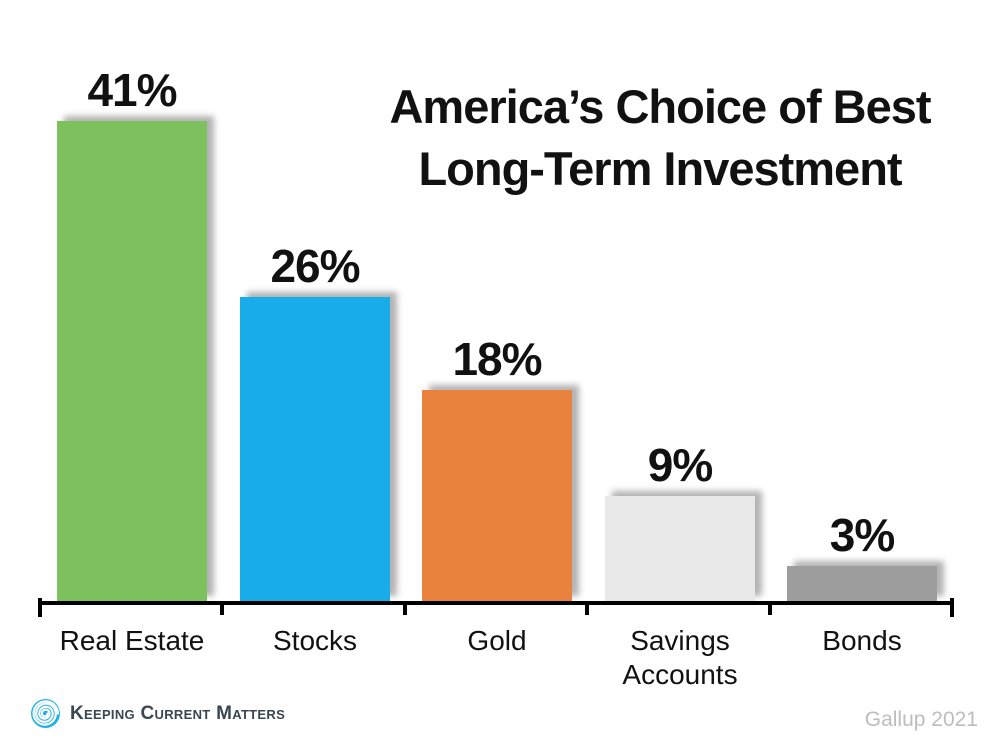 The width and height of the screenshot is (1000, 750). What do you see at coordinates (497, 359) in the screenshot?
I see `bar-value-label: 18%` at bounding box center [497, 359].